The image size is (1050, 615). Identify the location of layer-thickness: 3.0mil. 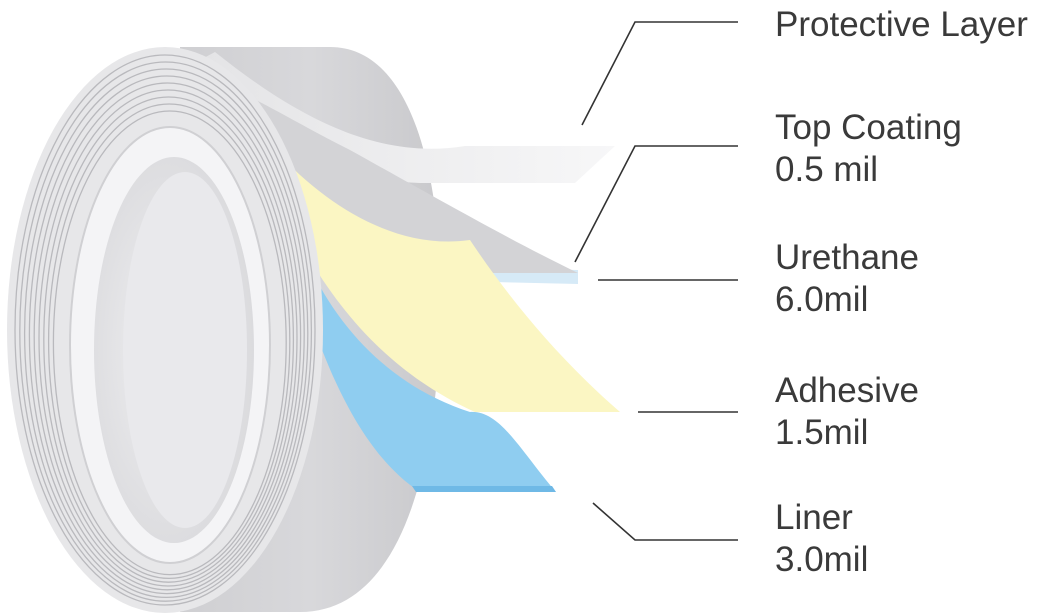
(822, 559).